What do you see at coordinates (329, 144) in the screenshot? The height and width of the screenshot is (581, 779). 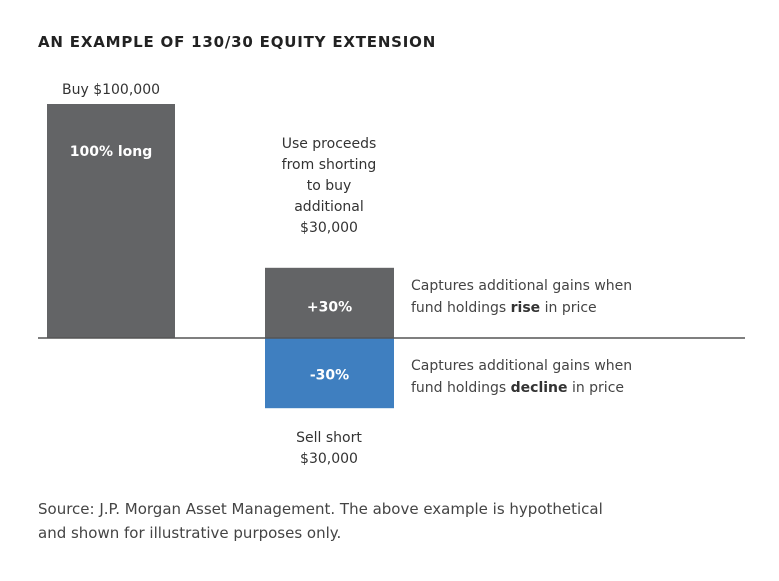 I see `top-label-line: Use proceeds` at bounding box center [329, 144].